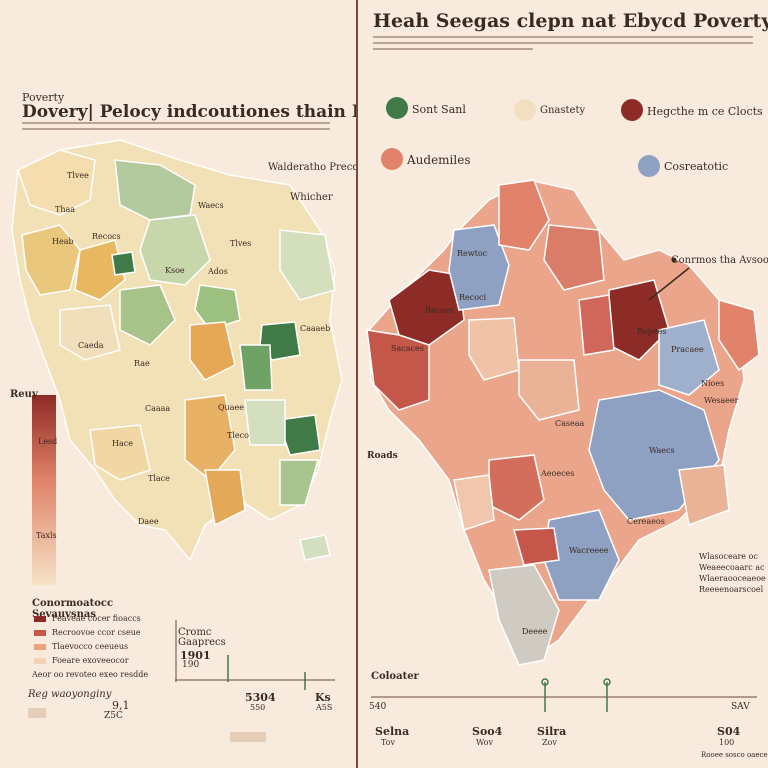 This screenshot has height=768, width=768. Describe the element at coordinates (315, 547) in the screenshot. I see `left-island` at that location.